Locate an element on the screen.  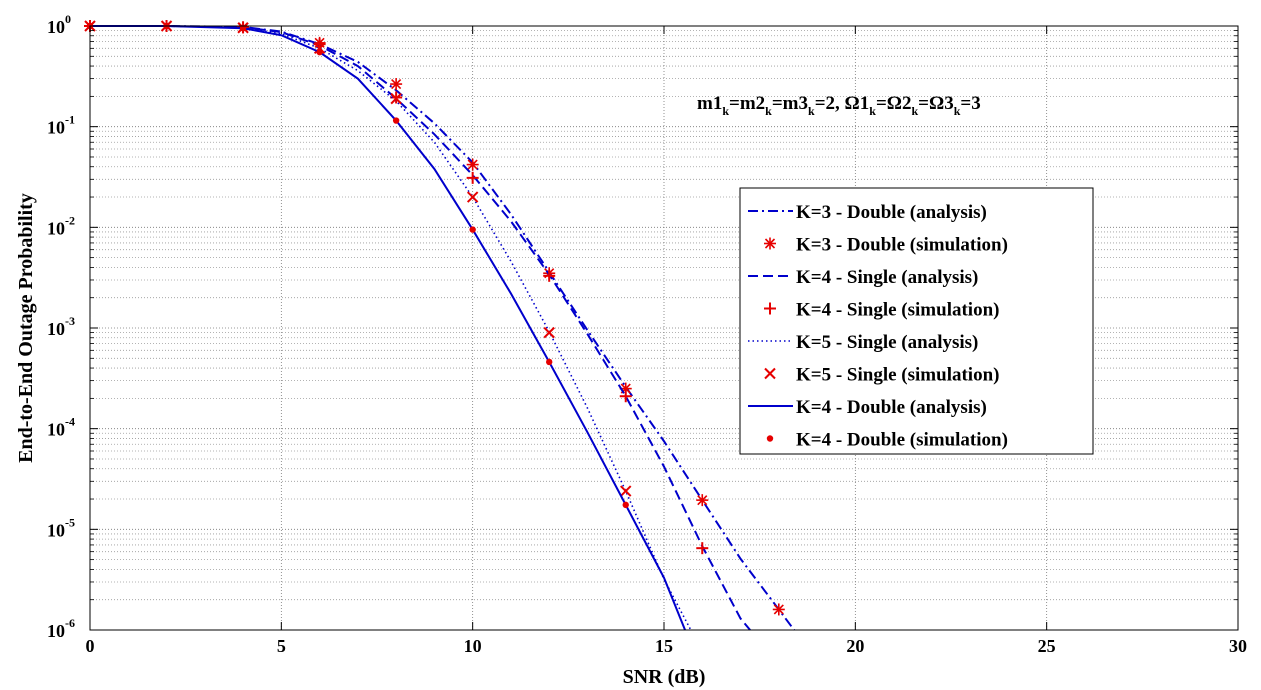
legend-entry: K=5 - Single (analysis) is located at coordinates (863, 342).